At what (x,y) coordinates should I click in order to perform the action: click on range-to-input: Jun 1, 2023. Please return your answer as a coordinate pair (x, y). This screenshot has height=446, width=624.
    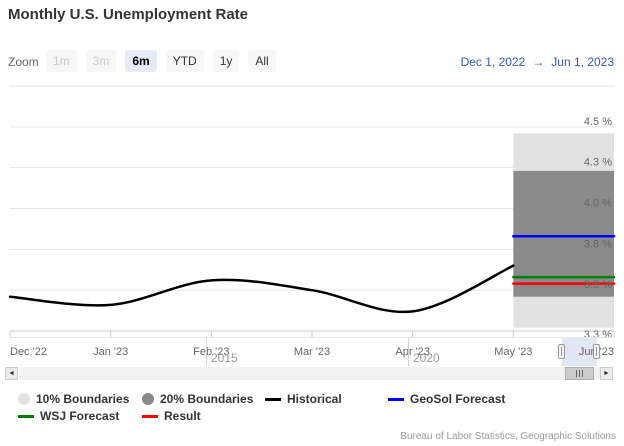
    Looking at the image, I should click on (582, 62).